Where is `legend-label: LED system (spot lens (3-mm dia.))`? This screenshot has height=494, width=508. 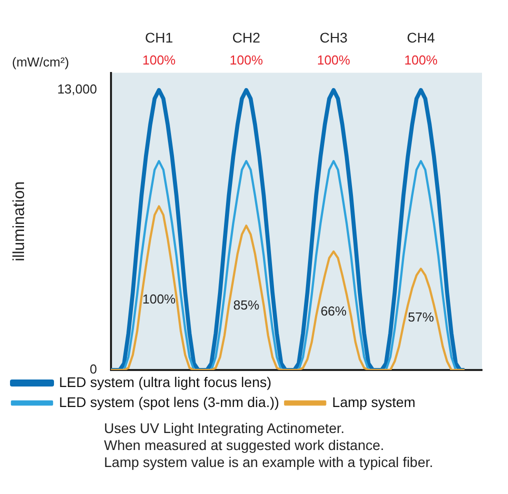
legend-label: LED system (spot lens (3-mm dia.)) is located at coordinates (169, 402).